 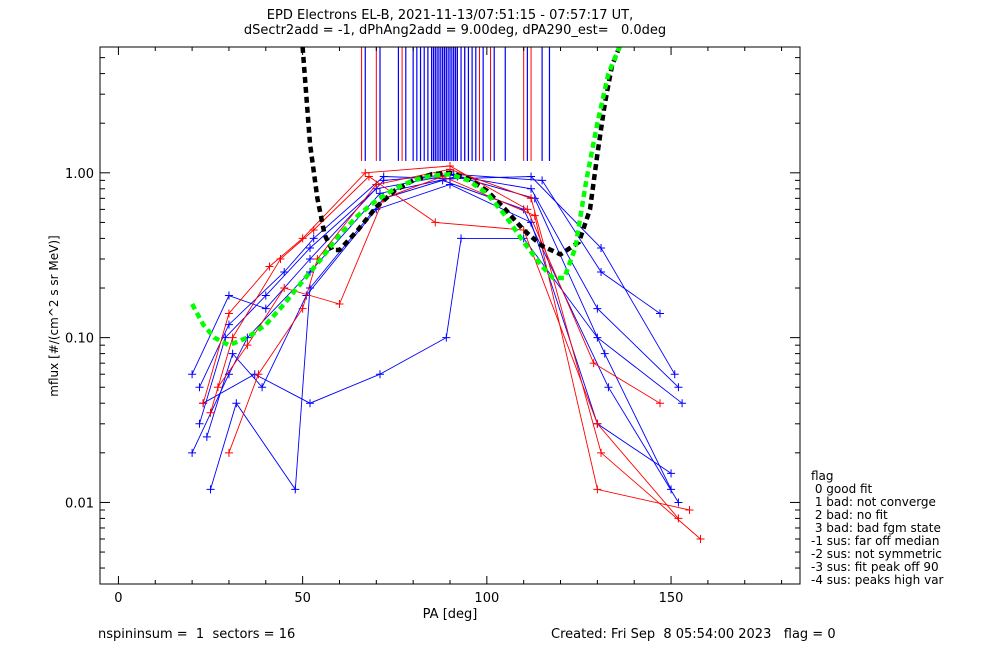 I want to click on flag-legend-item: 1 bad: not converge, so click(x=873, y=502).